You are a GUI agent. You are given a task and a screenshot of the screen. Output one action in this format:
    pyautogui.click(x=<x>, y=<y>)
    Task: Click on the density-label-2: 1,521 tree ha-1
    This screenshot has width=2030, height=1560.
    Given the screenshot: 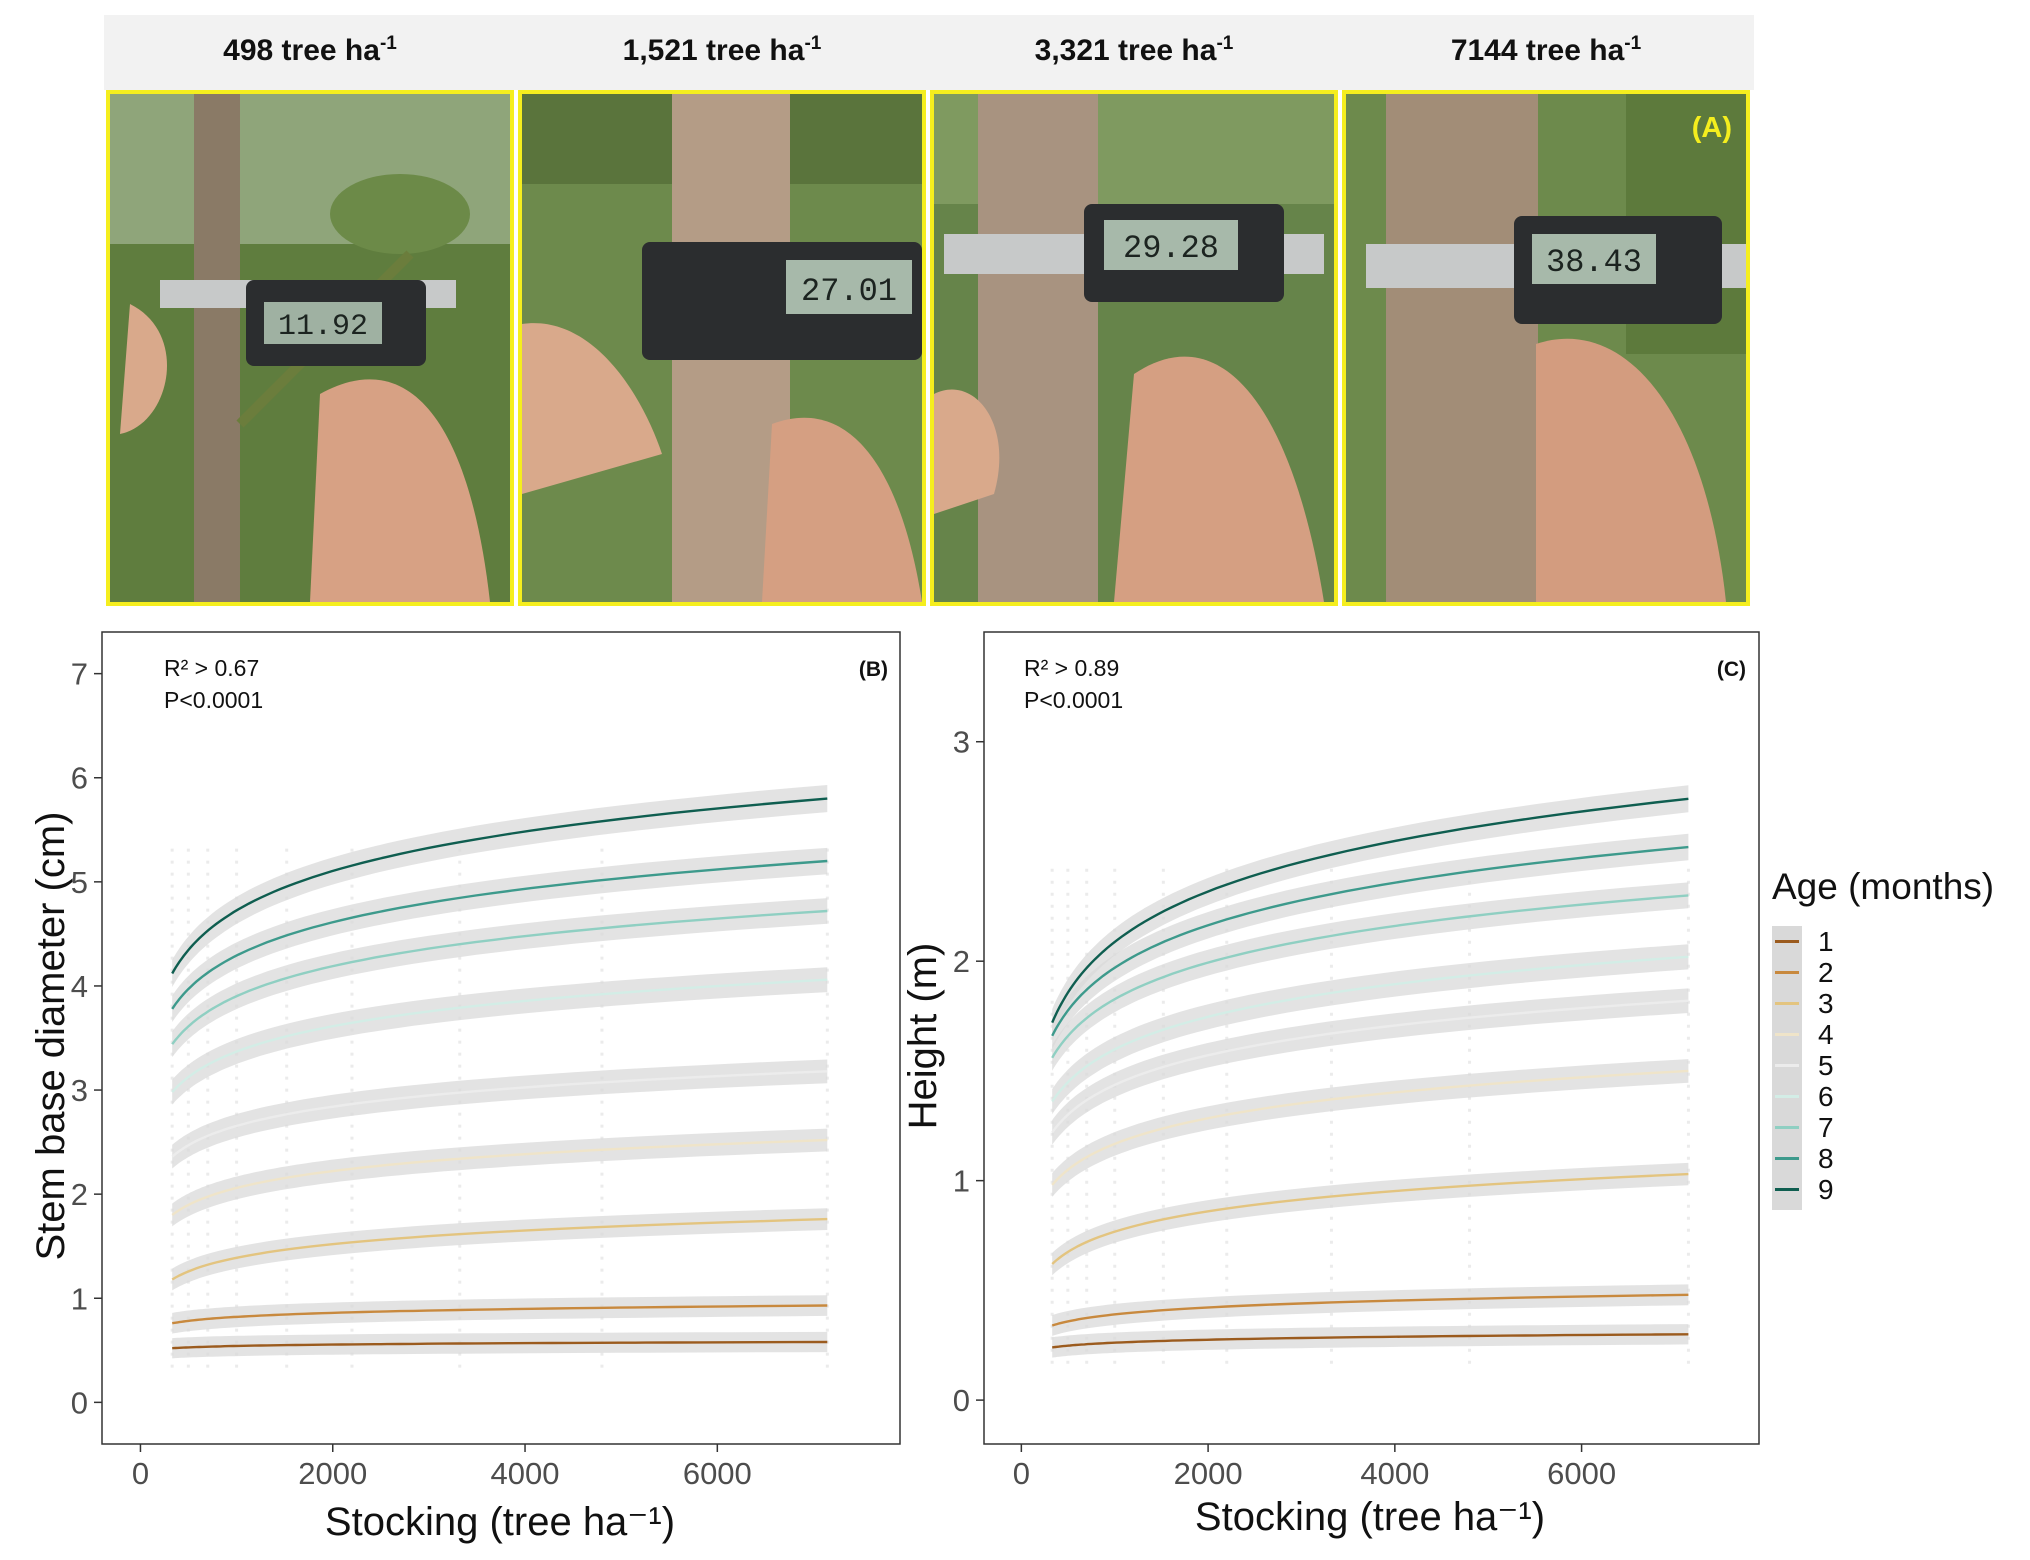 What is the action you would take?
    pyautogui.click(x=722, y=50)
    